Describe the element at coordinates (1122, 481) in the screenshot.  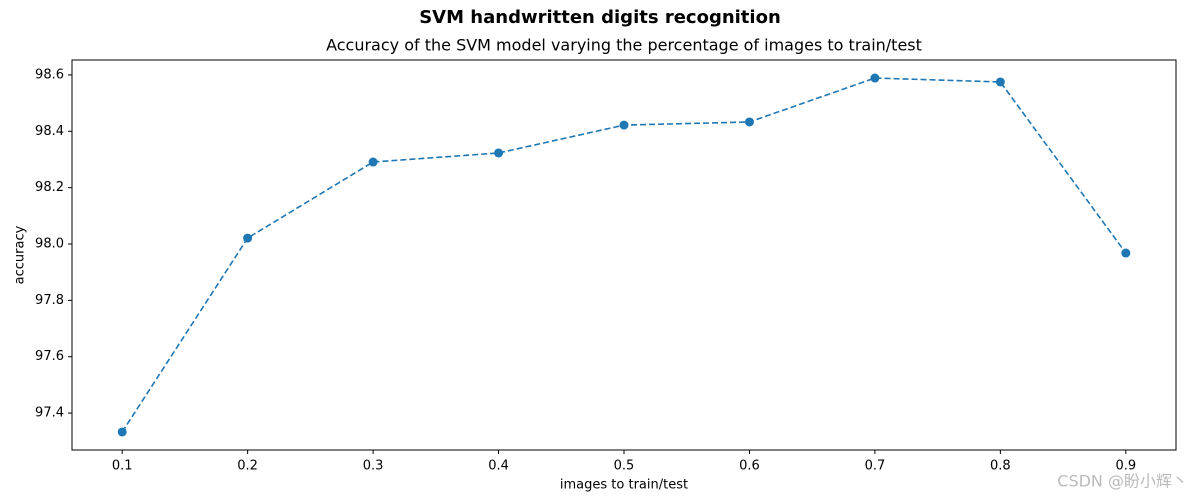
I see `watermark: CSDN @盼小辉丶` at that location.